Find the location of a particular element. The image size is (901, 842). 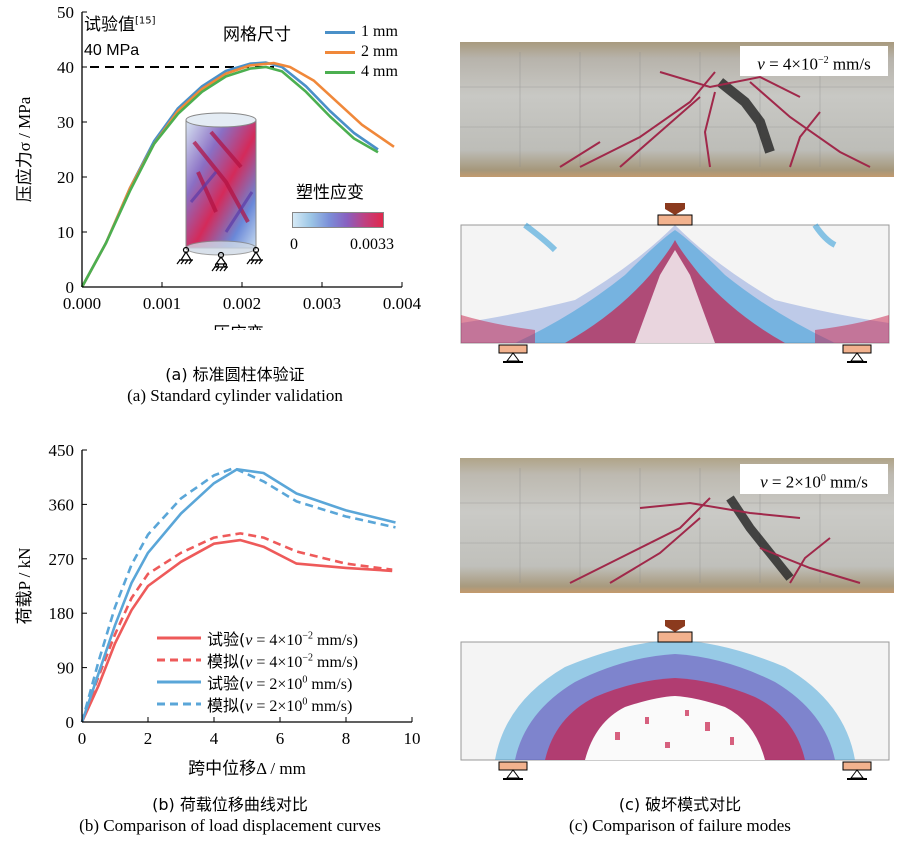

legend-text-test-fast: 试验(v = 2×100 mm/s) is located at coordinates (279, 682).